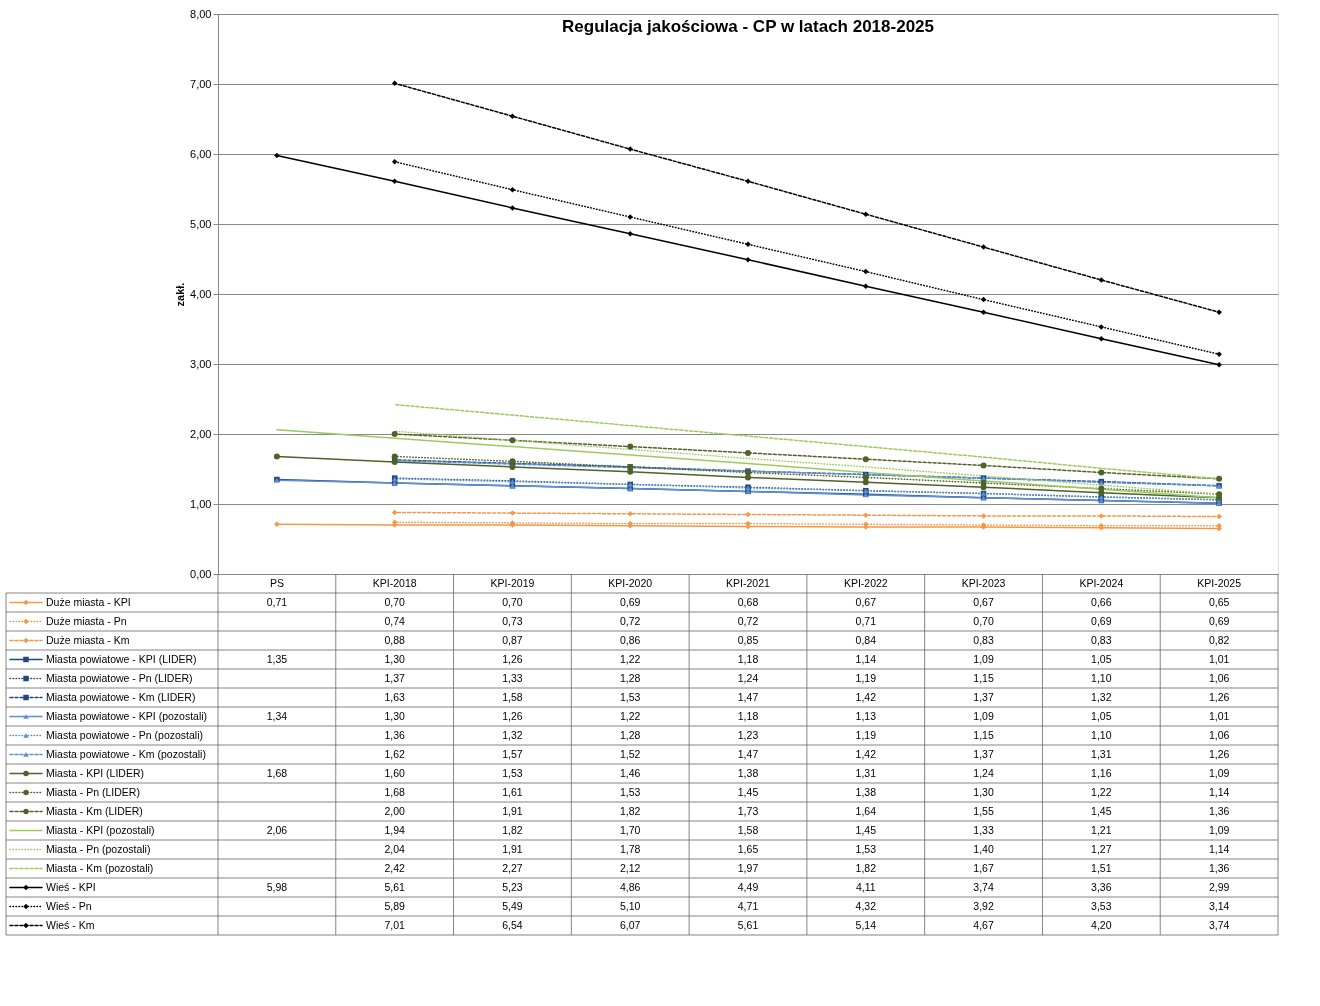 This screenshot has height=1006, width=1320. Describe the element at coordinates (512, 867) in the screenshot. I see `data-label: 2,27` at that location.